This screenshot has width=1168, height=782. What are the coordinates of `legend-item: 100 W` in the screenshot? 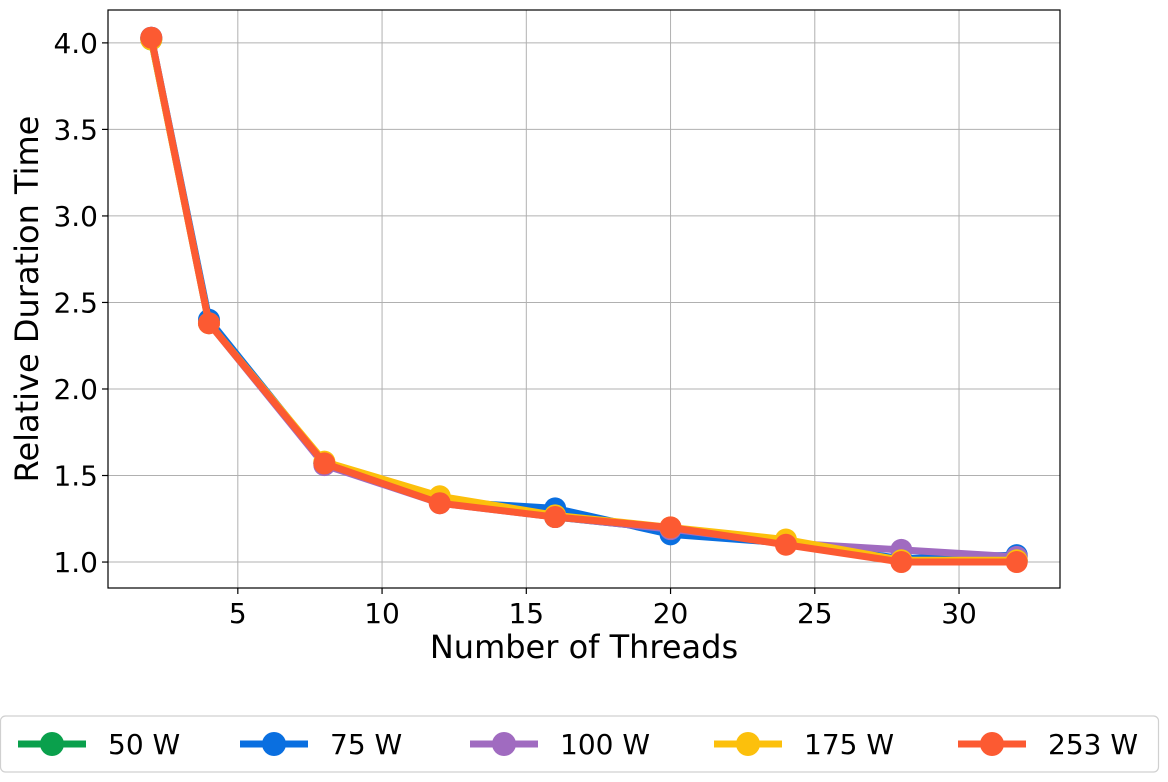 It's located at (560, 744).